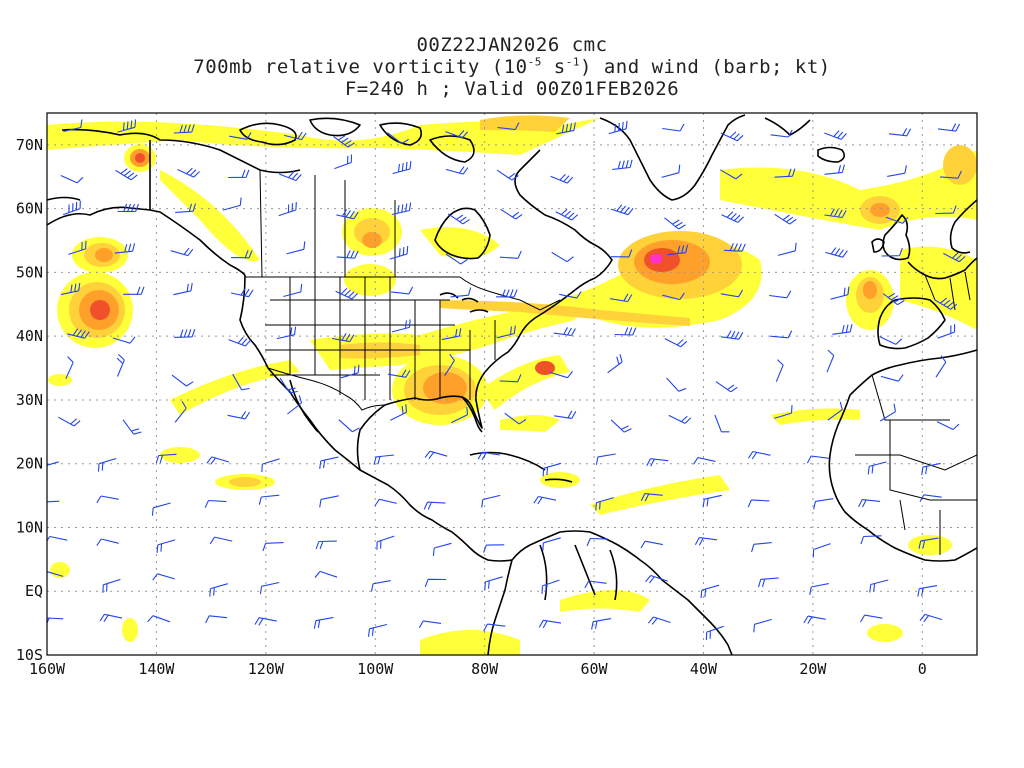 The height and width of the screenshot is (768, 1024). I want to click on lat-label: 50N, so click(29, 272).